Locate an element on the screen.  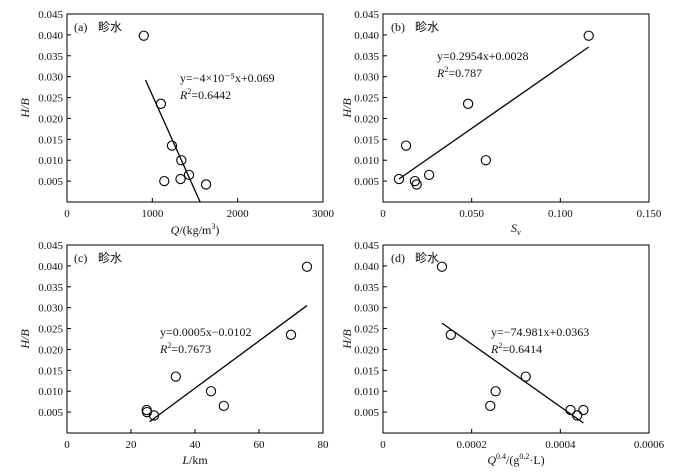
panel-d-ytick-label: 0.010 is located at coordinates (366, 392).